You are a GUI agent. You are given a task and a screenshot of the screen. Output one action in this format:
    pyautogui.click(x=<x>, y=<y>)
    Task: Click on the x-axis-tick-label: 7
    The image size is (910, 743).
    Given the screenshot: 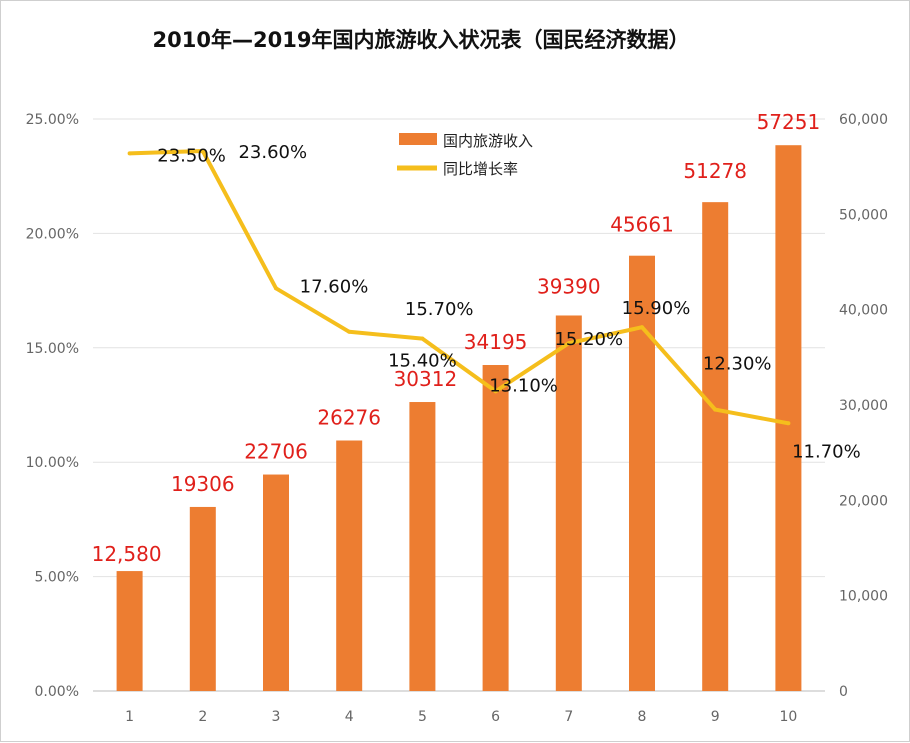 What is the action you would take?
    pyautogui.click(x=568, y=717)
    